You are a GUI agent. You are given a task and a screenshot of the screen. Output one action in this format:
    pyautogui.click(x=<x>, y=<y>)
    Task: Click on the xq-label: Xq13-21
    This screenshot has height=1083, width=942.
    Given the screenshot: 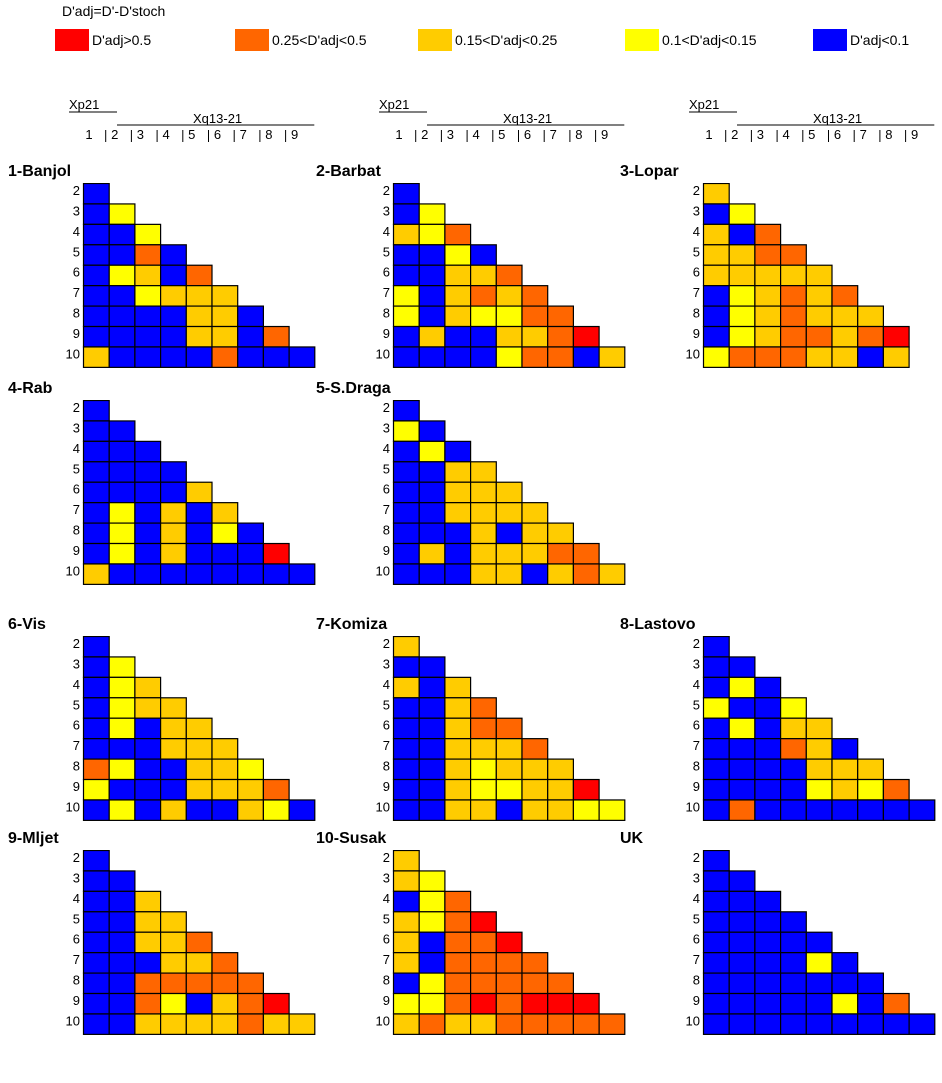 What is the action you would take?
    pyautogui.click(x=837, y=118)
    